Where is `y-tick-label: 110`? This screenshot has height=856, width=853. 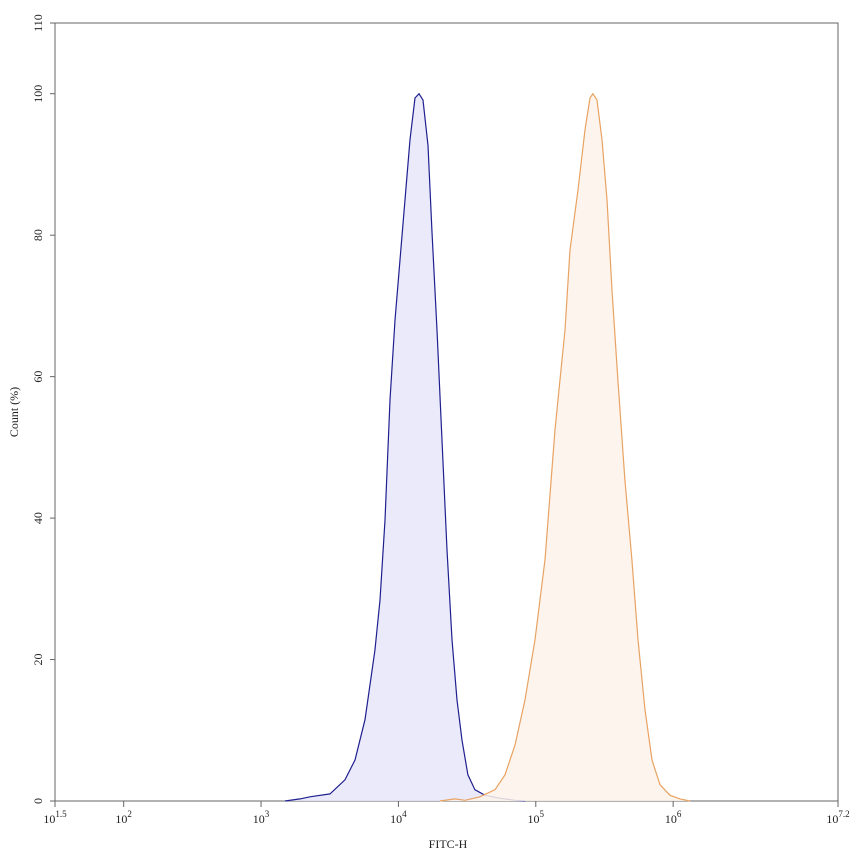
y-tick-label: 110 is located at coordinates (38, 23).